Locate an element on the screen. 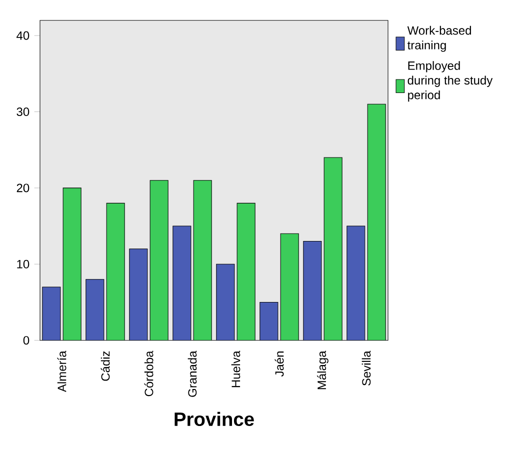 Image resolution: width=523 pixels, height=467 pixels. x-tick-label: Huelva is located at coordinates (235, 369).